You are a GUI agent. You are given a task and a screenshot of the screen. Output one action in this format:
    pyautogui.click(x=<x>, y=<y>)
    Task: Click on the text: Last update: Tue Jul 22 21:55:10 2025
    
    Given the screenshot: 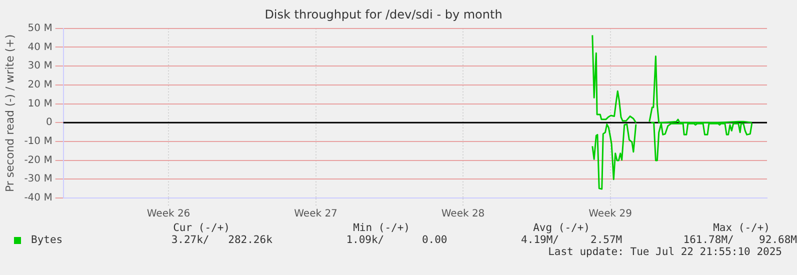 What is the action you would take?
    pyautogui.click(x=665, y=252)
    